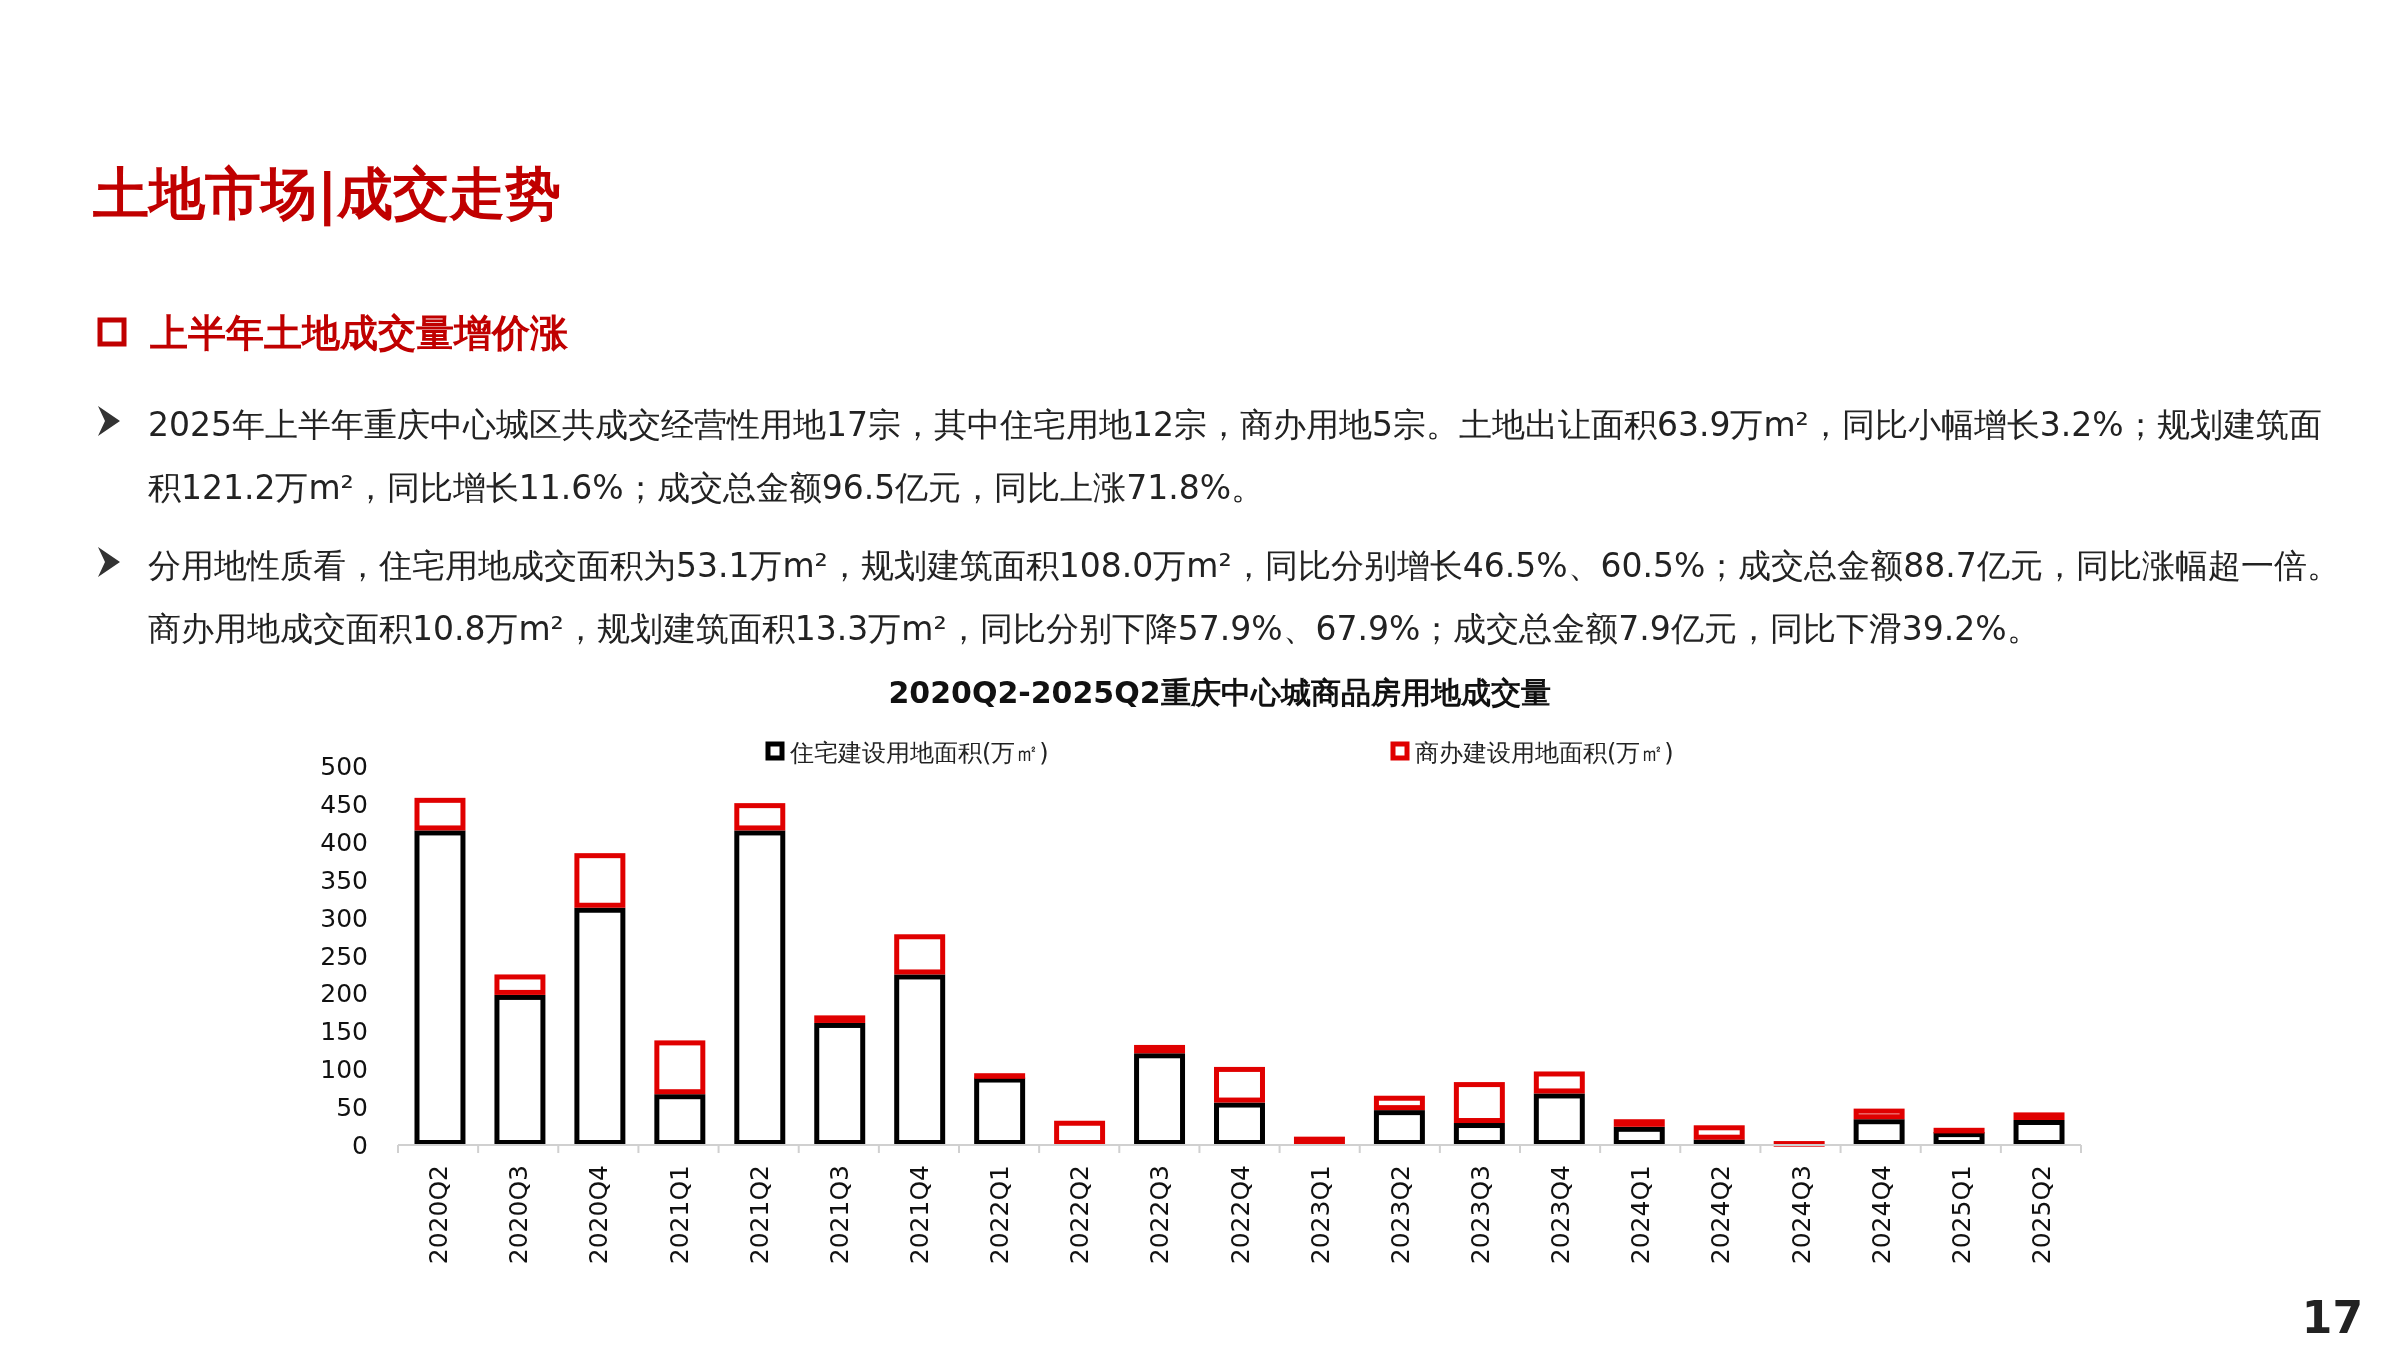  Describe the element at coordinates (1641, 1215) in the screenshot. I see `x-tick-label: 2024Q1` at that location.